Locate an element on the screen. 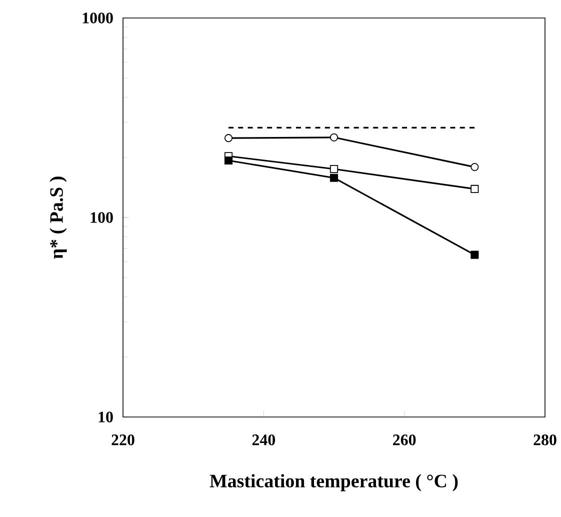 The image size is (561, 517). x-tick-label: 280 is located at coordinates (545, 440).